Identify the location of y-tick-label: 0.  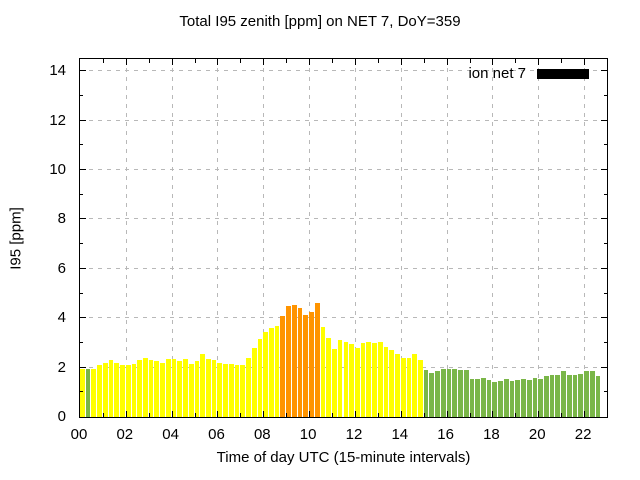
(61, 416).